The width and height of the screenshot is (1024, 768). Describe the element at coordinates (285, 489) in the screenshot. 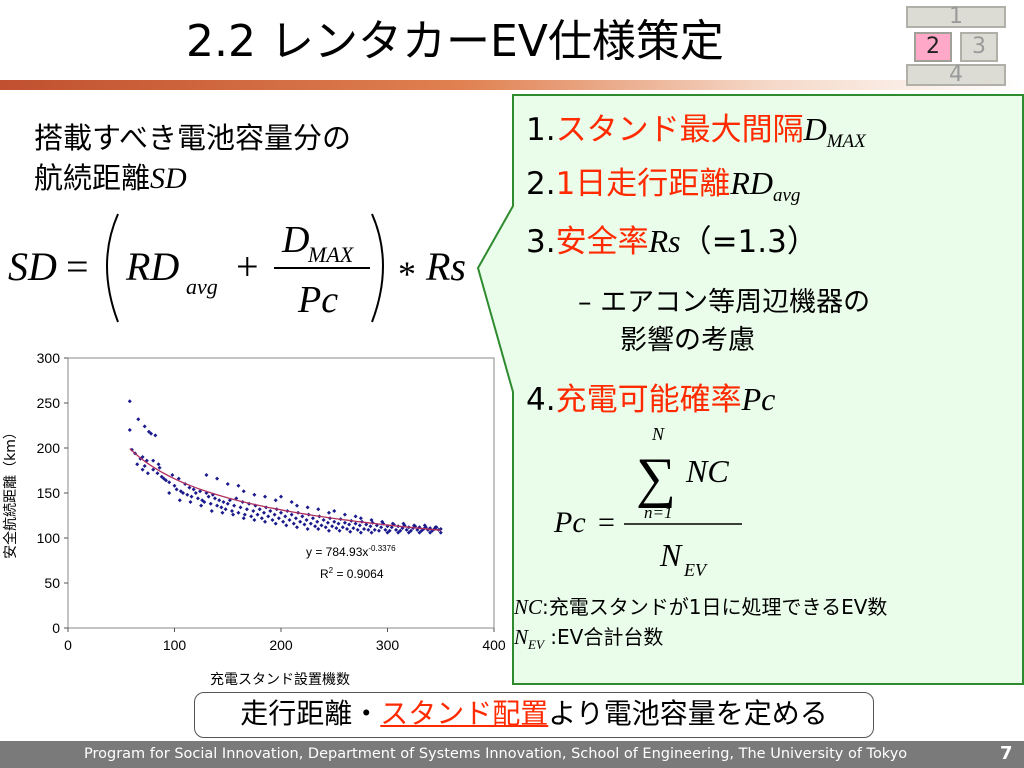

I see `trendline` at that location.